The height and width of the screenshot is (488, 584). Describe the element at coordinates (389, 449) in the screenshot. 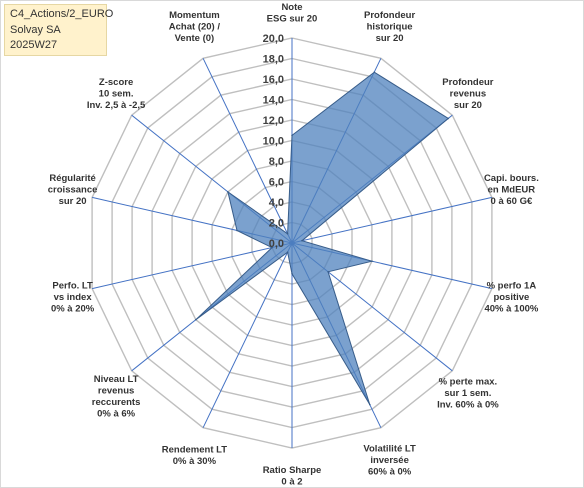

I see `category-label-line: Volatilité LT` at that location.